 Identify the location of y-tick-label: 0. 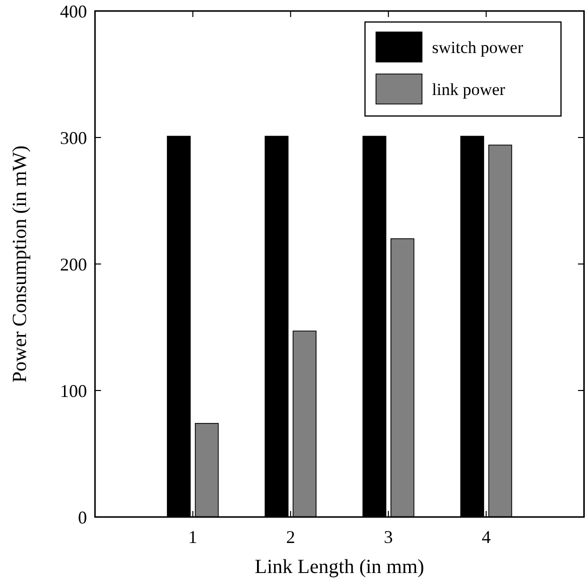
(82, 517).